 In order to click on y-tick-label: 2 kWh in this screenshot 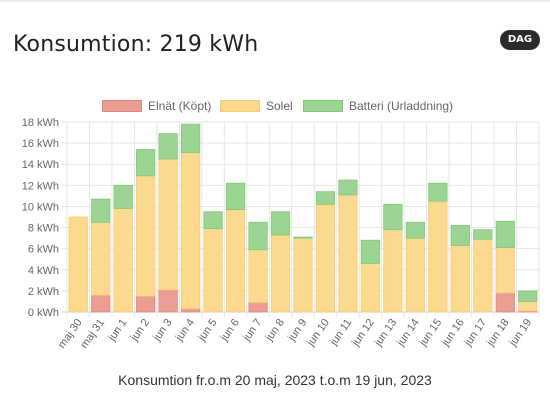, I will do `click(43, 292)`.